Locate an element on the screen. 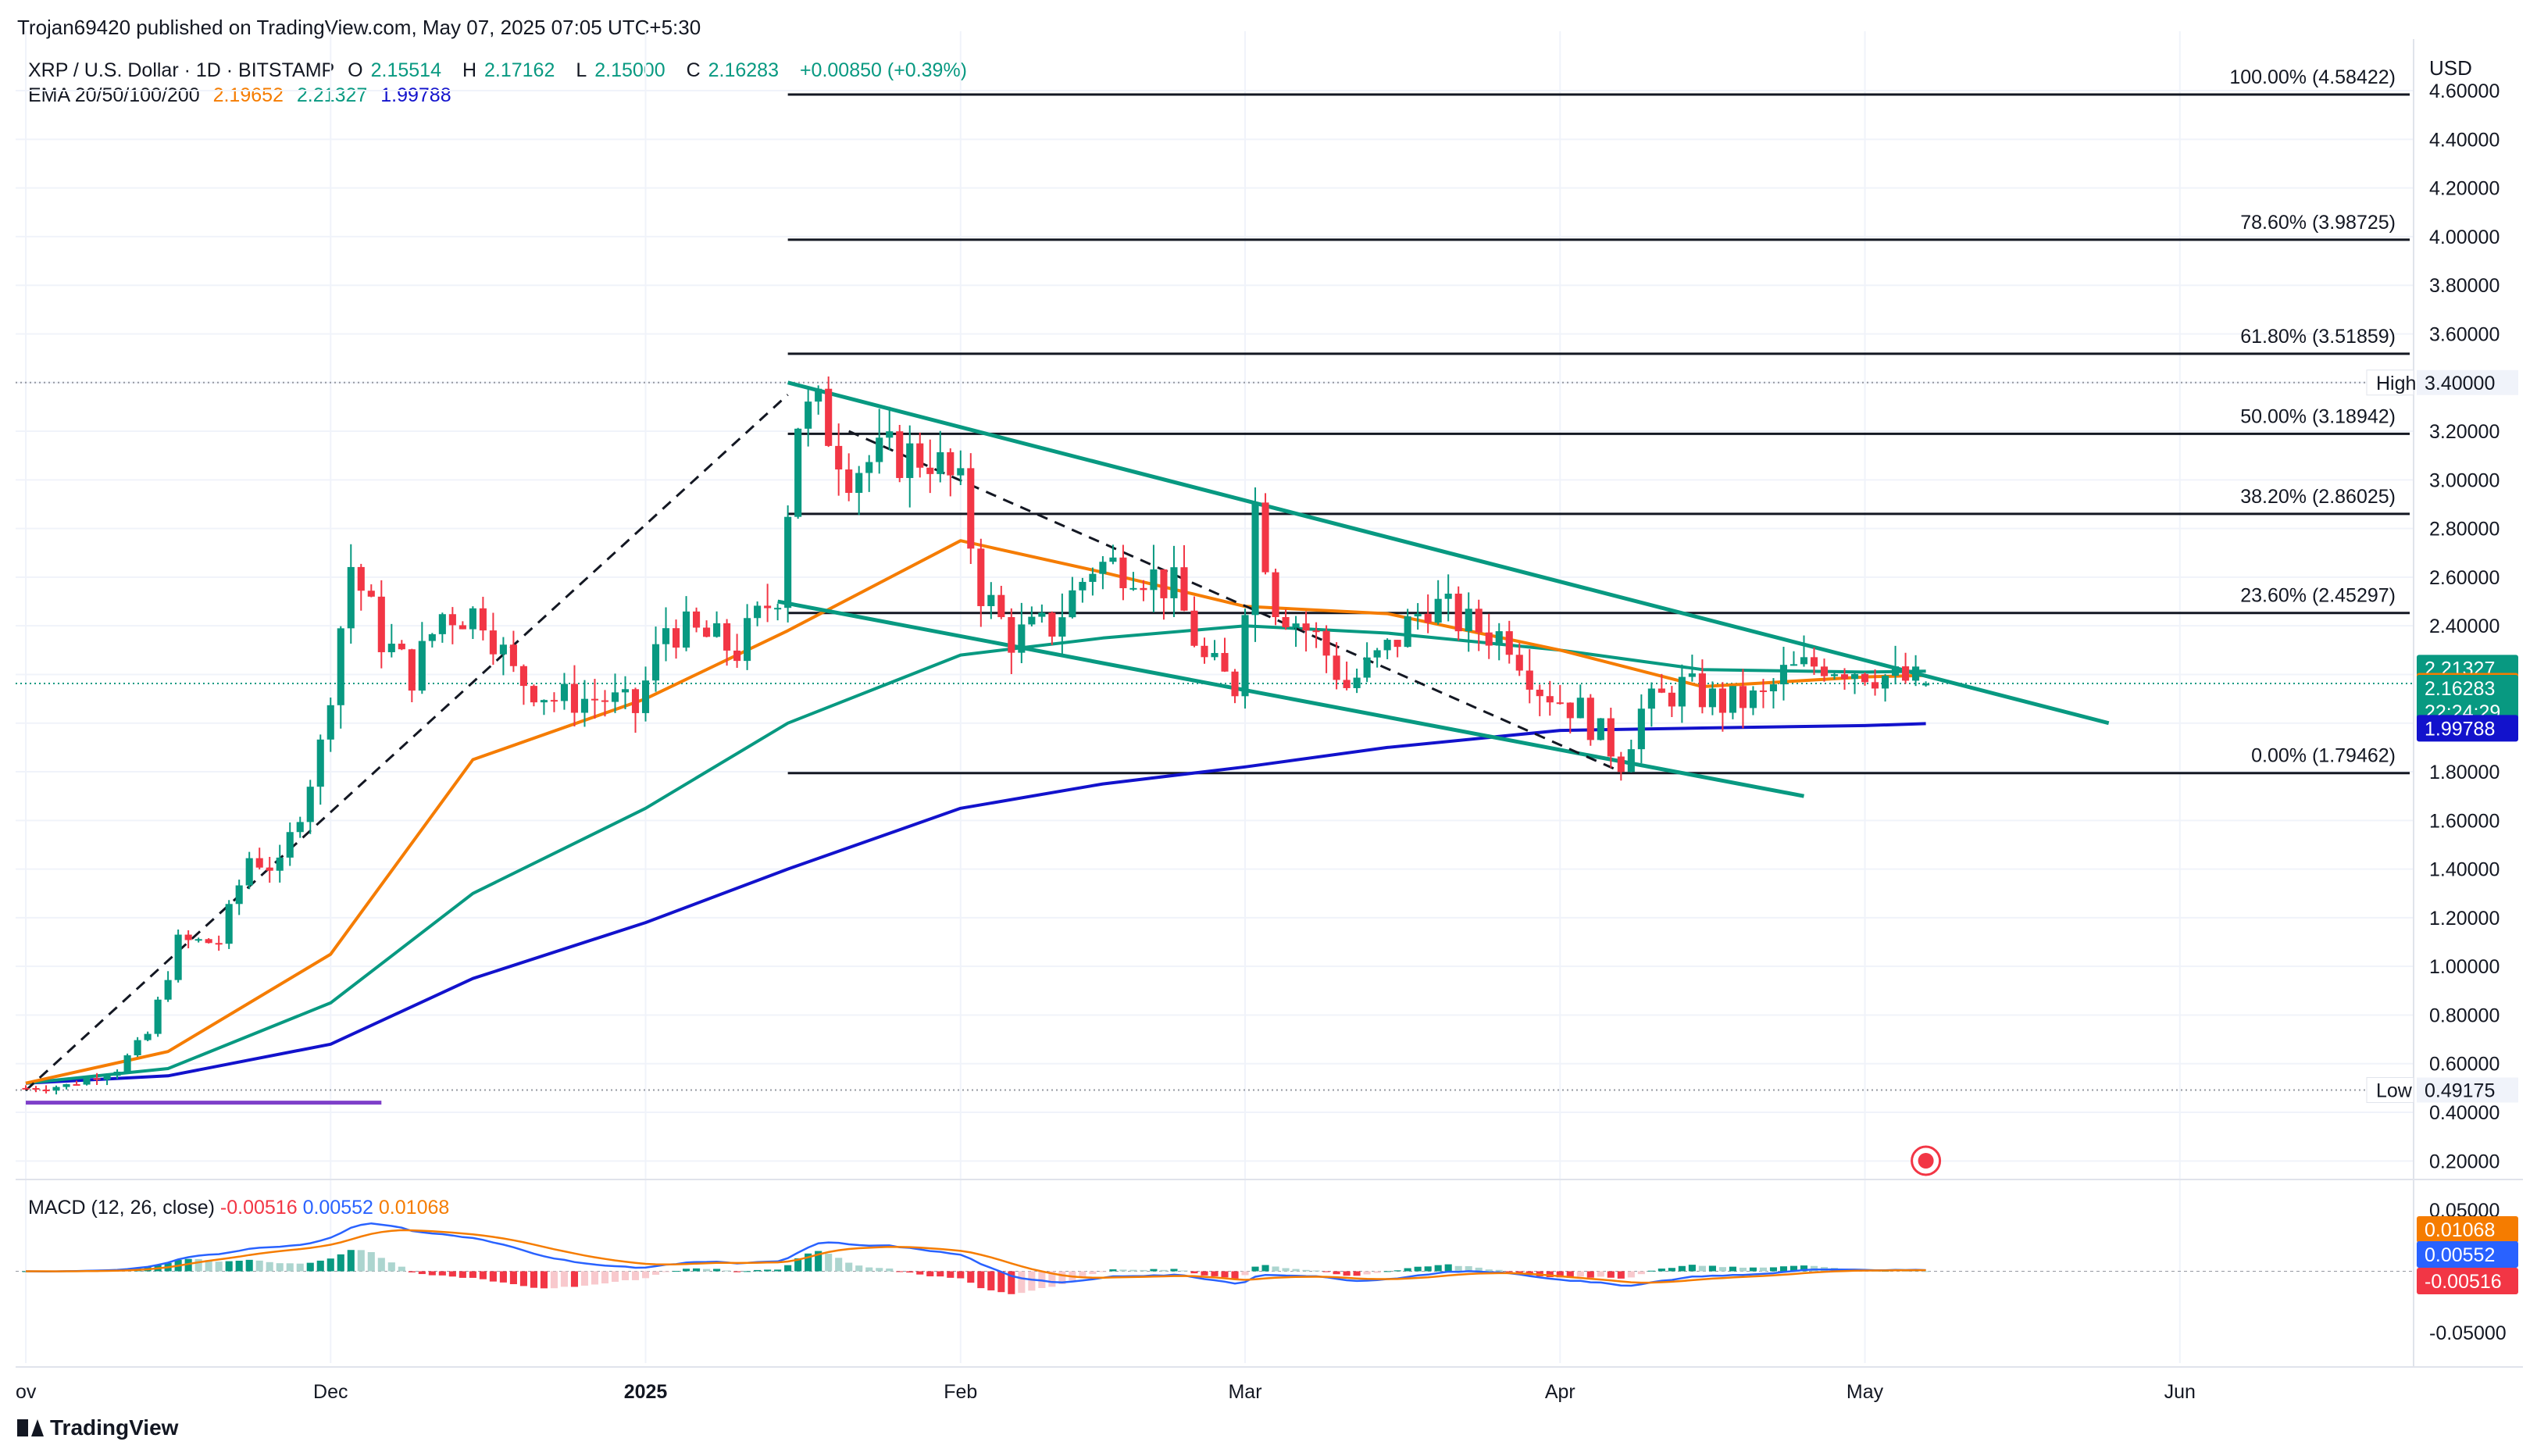  x-tick-label: 2025 is located at coordinates (646, 1392).